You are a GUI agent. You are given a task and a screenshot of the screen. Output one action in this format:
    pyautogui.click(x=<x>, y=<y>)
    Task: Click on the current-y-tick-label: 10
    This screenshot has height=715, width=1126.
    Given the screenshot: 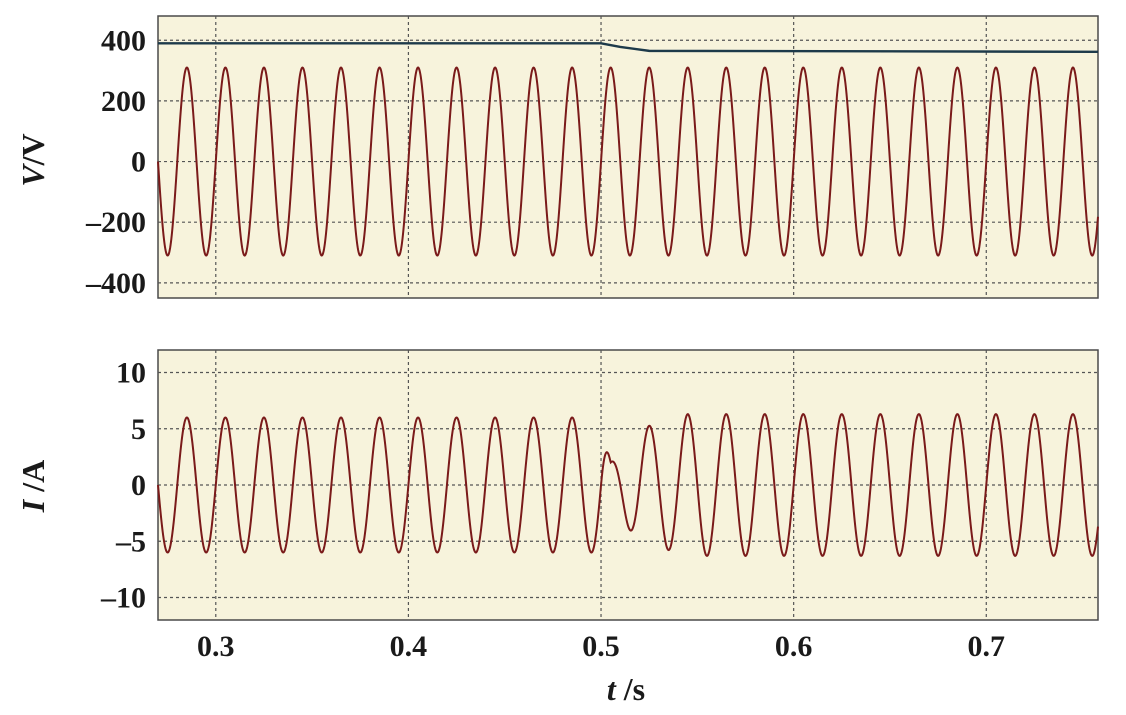 What is the action you would take?
    pyautogui.click(x=131, y=373)
    